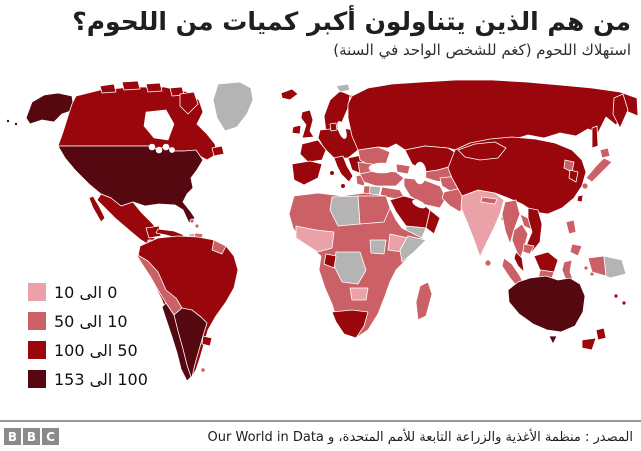 The width and height of the screenshot is (641, 451). What do you see at coordinates (424, 301) in the screenshot?
I see `region-madagascar` at bounding box center [424, 301].